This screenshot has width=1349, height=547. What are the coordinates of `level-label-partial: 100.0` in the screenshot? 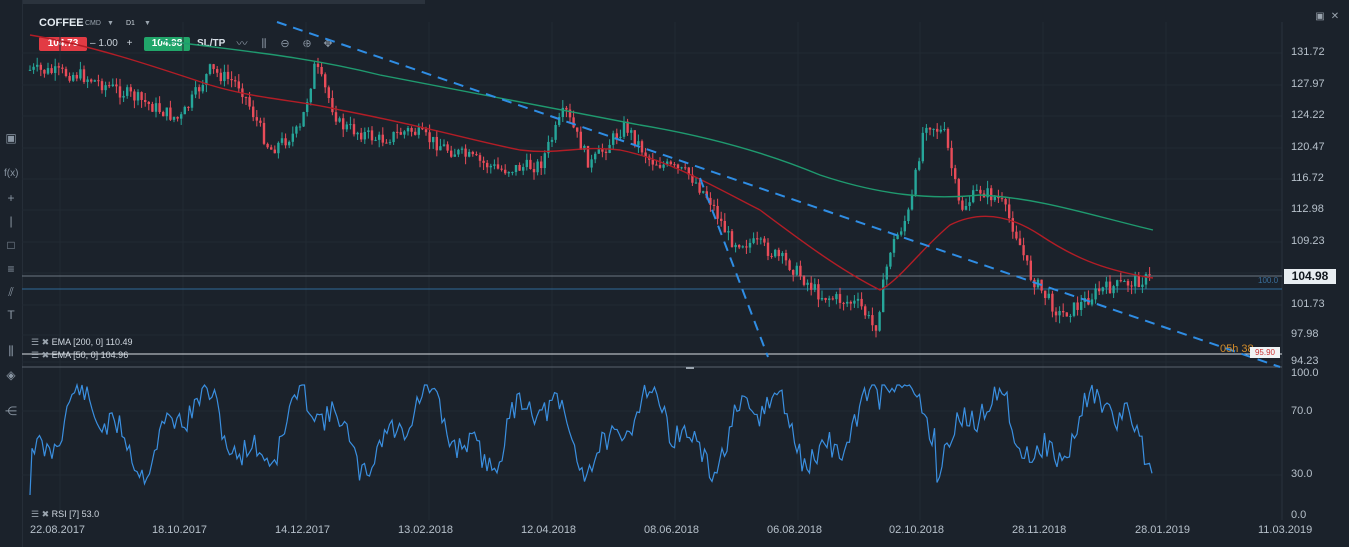 It's located at (1268, 280).